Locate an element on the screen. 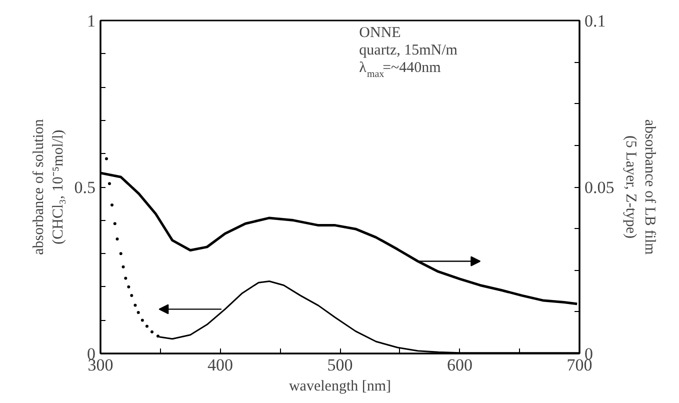  annotation: quartz, 15mN/m is located at coordinates (408, 50).